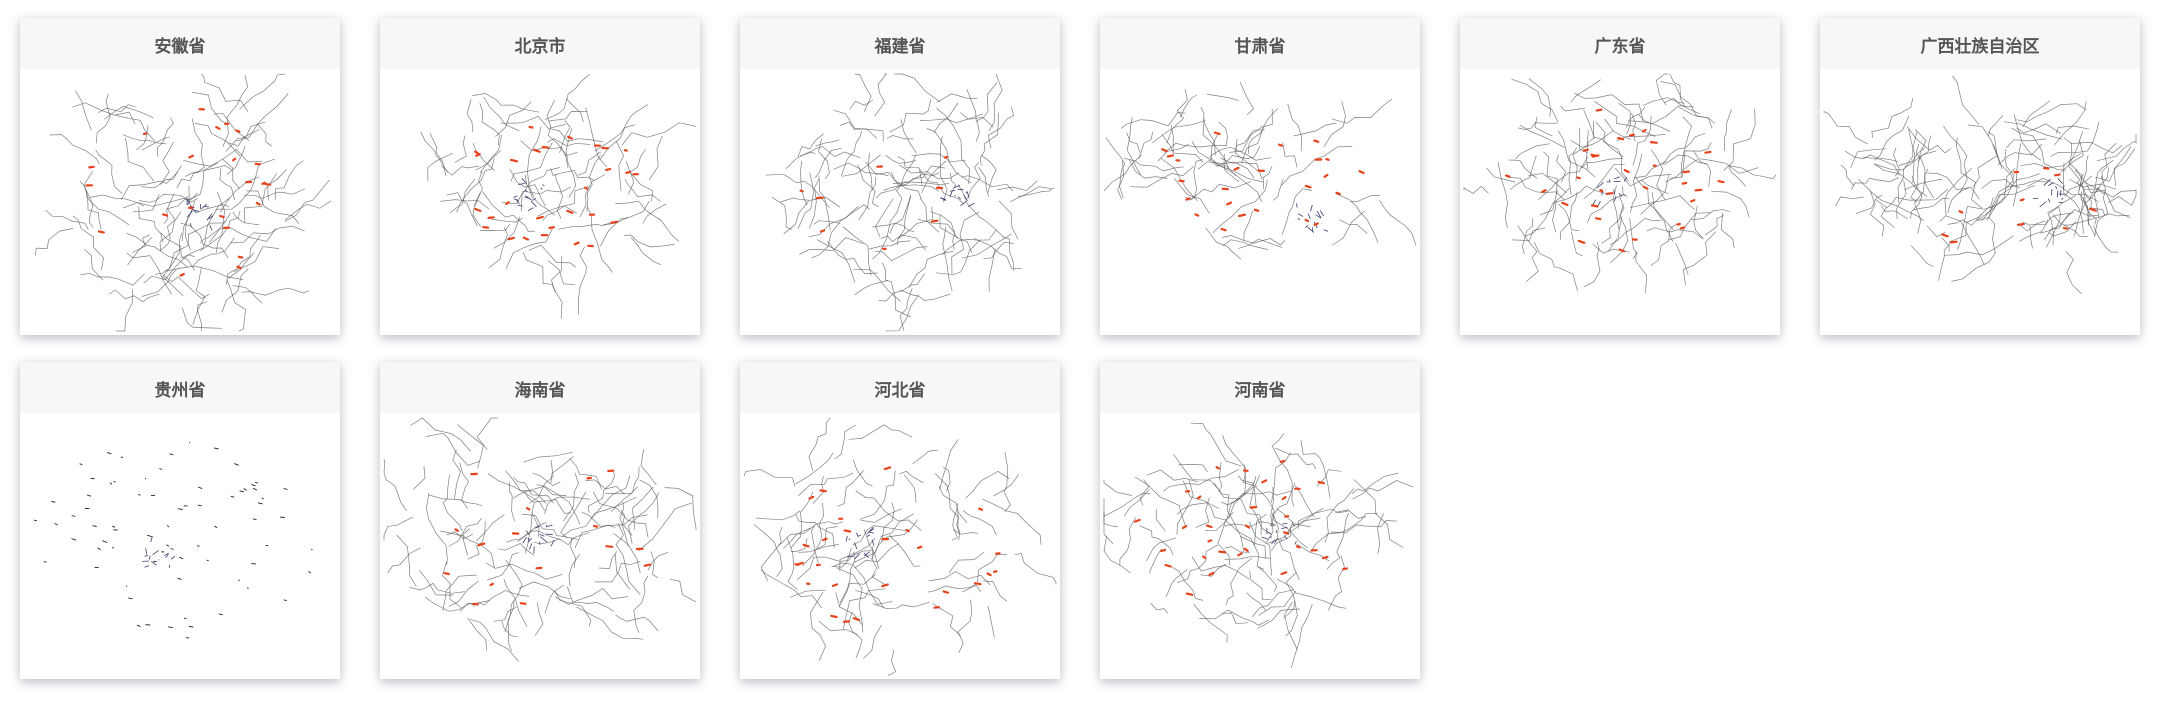 This screenshot has width=2168, height=702. I want to click on province-card: 北京市, so click(540, 176).